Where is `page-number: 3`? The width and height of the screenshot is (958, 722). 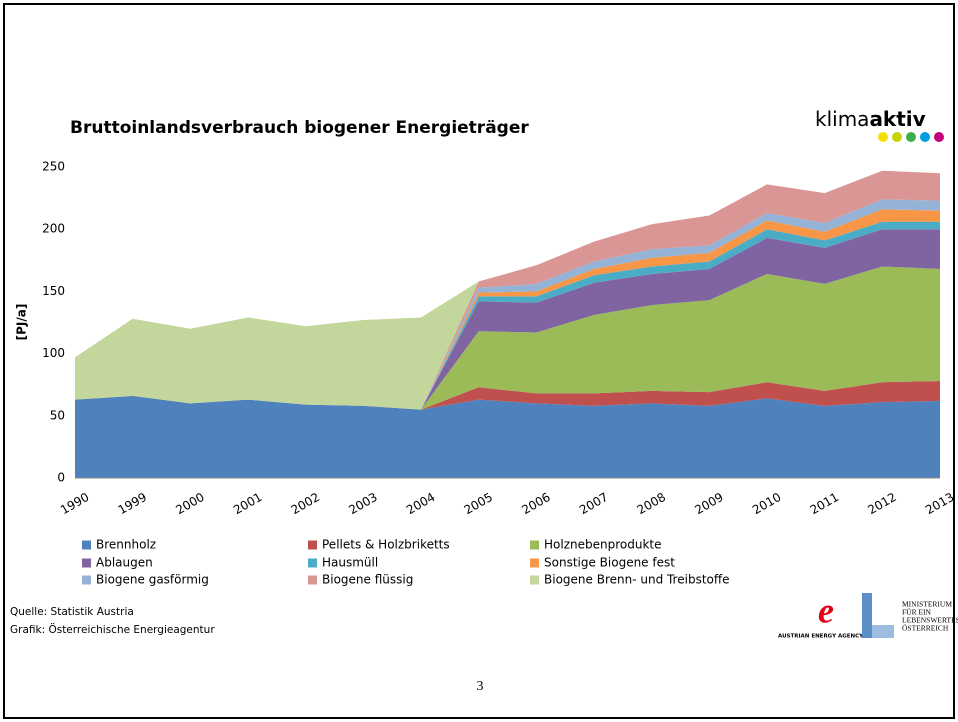
page-number: 3 is located at coordinates (480, 686).